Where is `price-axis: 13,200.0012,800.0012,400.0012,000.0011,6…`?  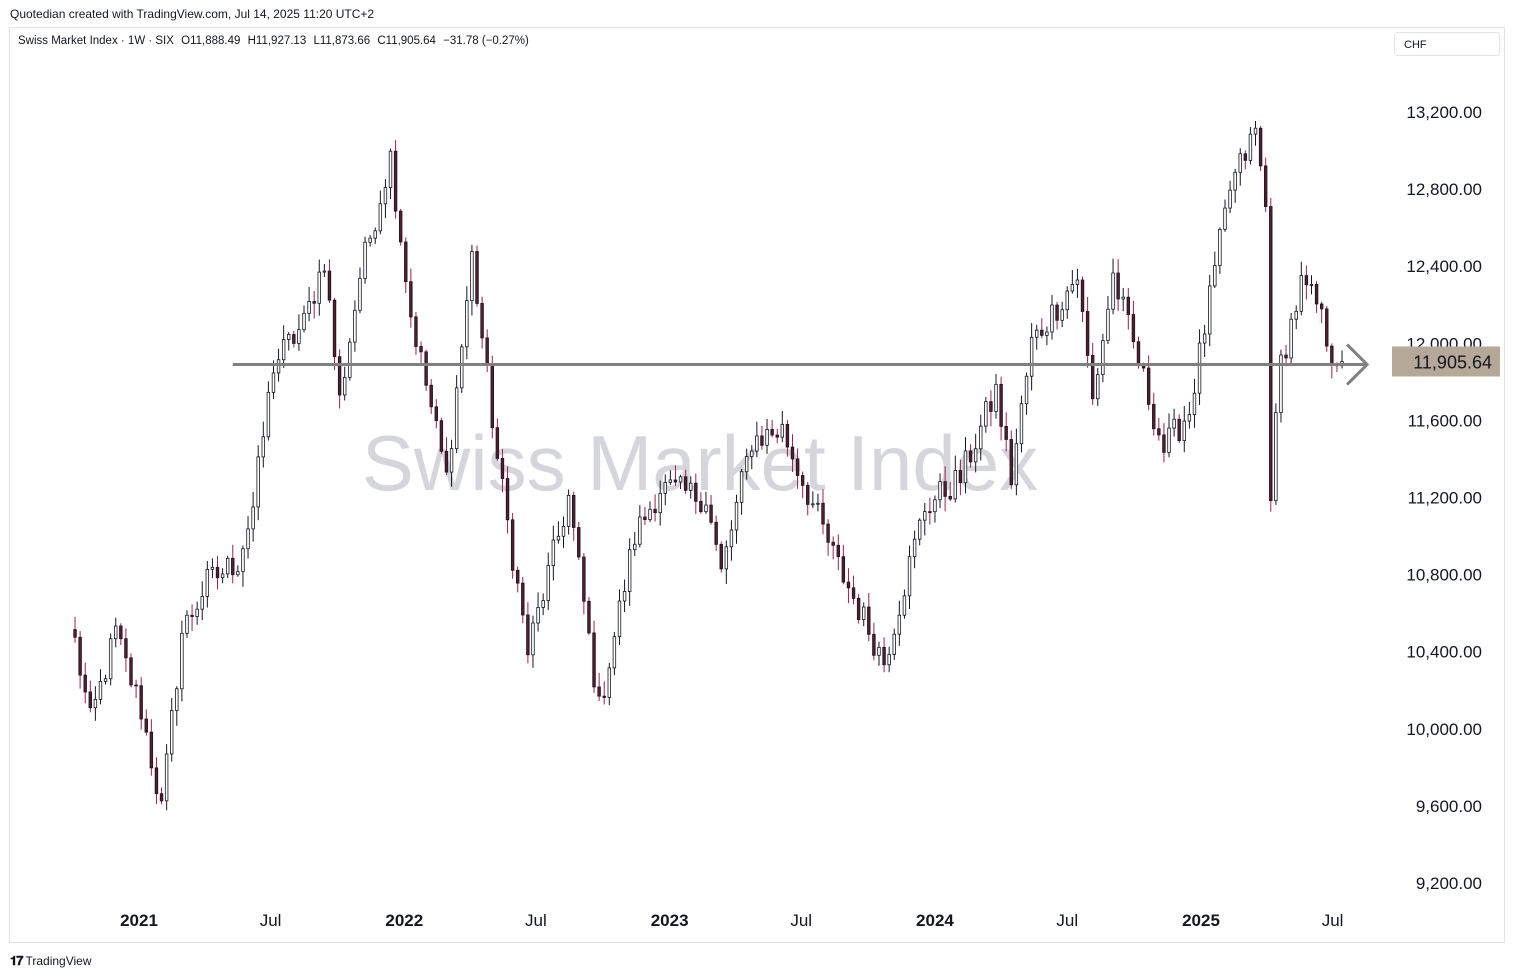
price-axis: 13,200.0012,800.0012,400.0012,000.0011,6… is located at coordinates (1444, 498).